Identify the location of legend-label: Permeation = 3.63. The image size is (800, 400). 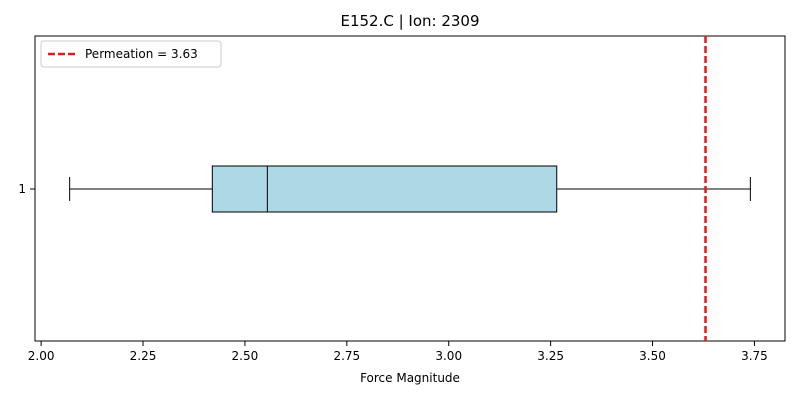
(141, 54).